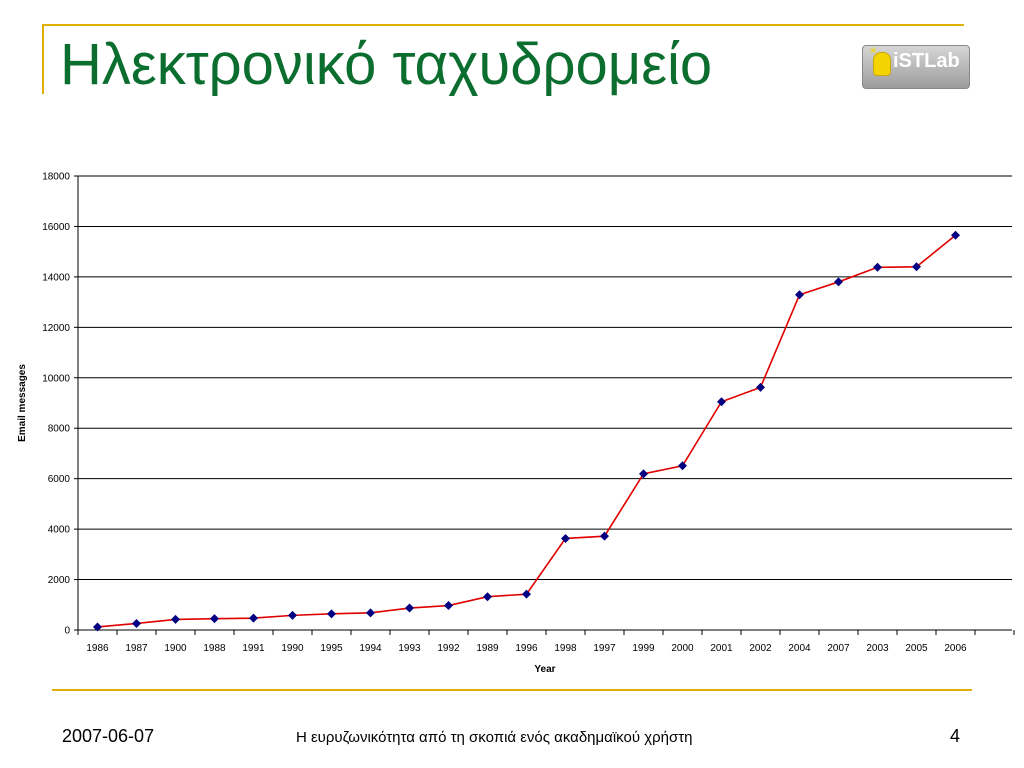 The image size is (1024, 768). I want to click on x-tick-label: 2007, so click(838, 648).